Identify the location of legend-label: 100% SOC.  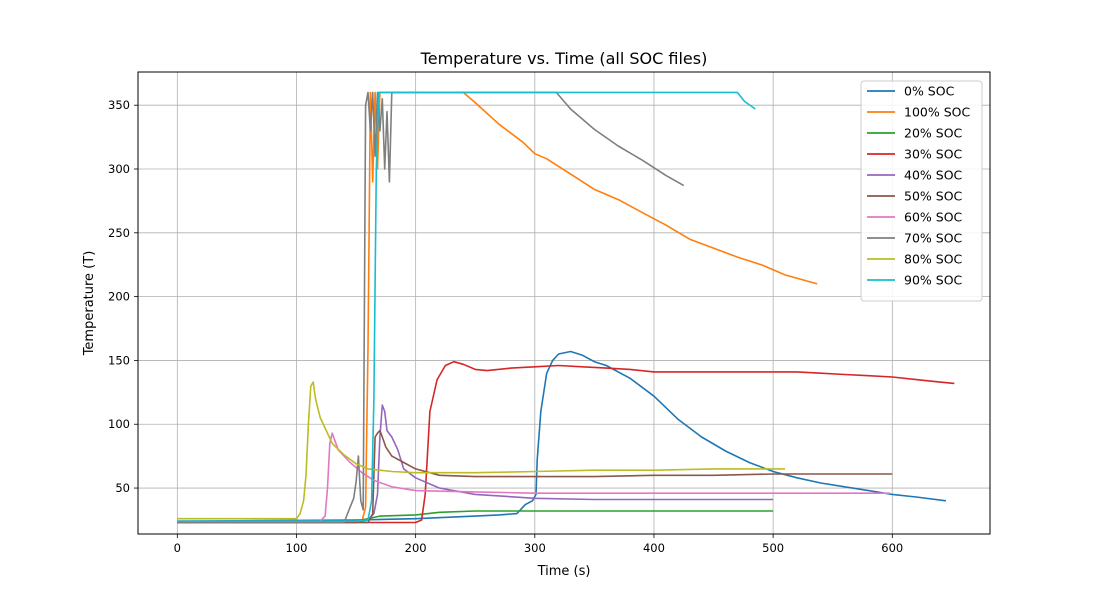
(937, 112).